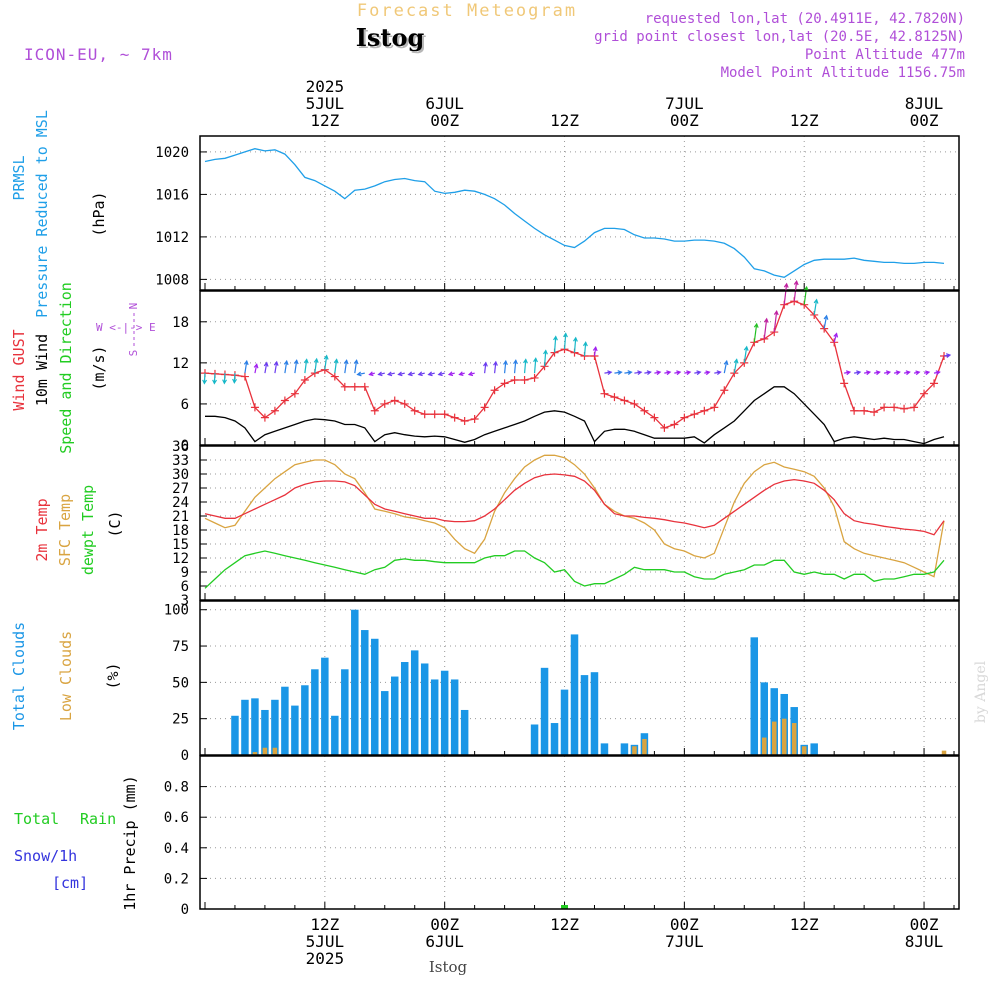  I want to click on wind-ytick-label: 18, so click(180, 323).